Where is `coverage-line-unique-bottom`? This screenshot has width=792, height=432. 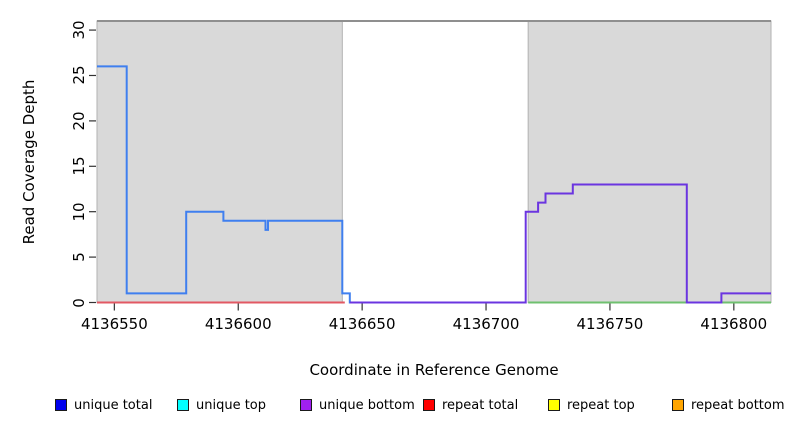
coverage-line-unique-bottom is located at coordinates (560, 243).